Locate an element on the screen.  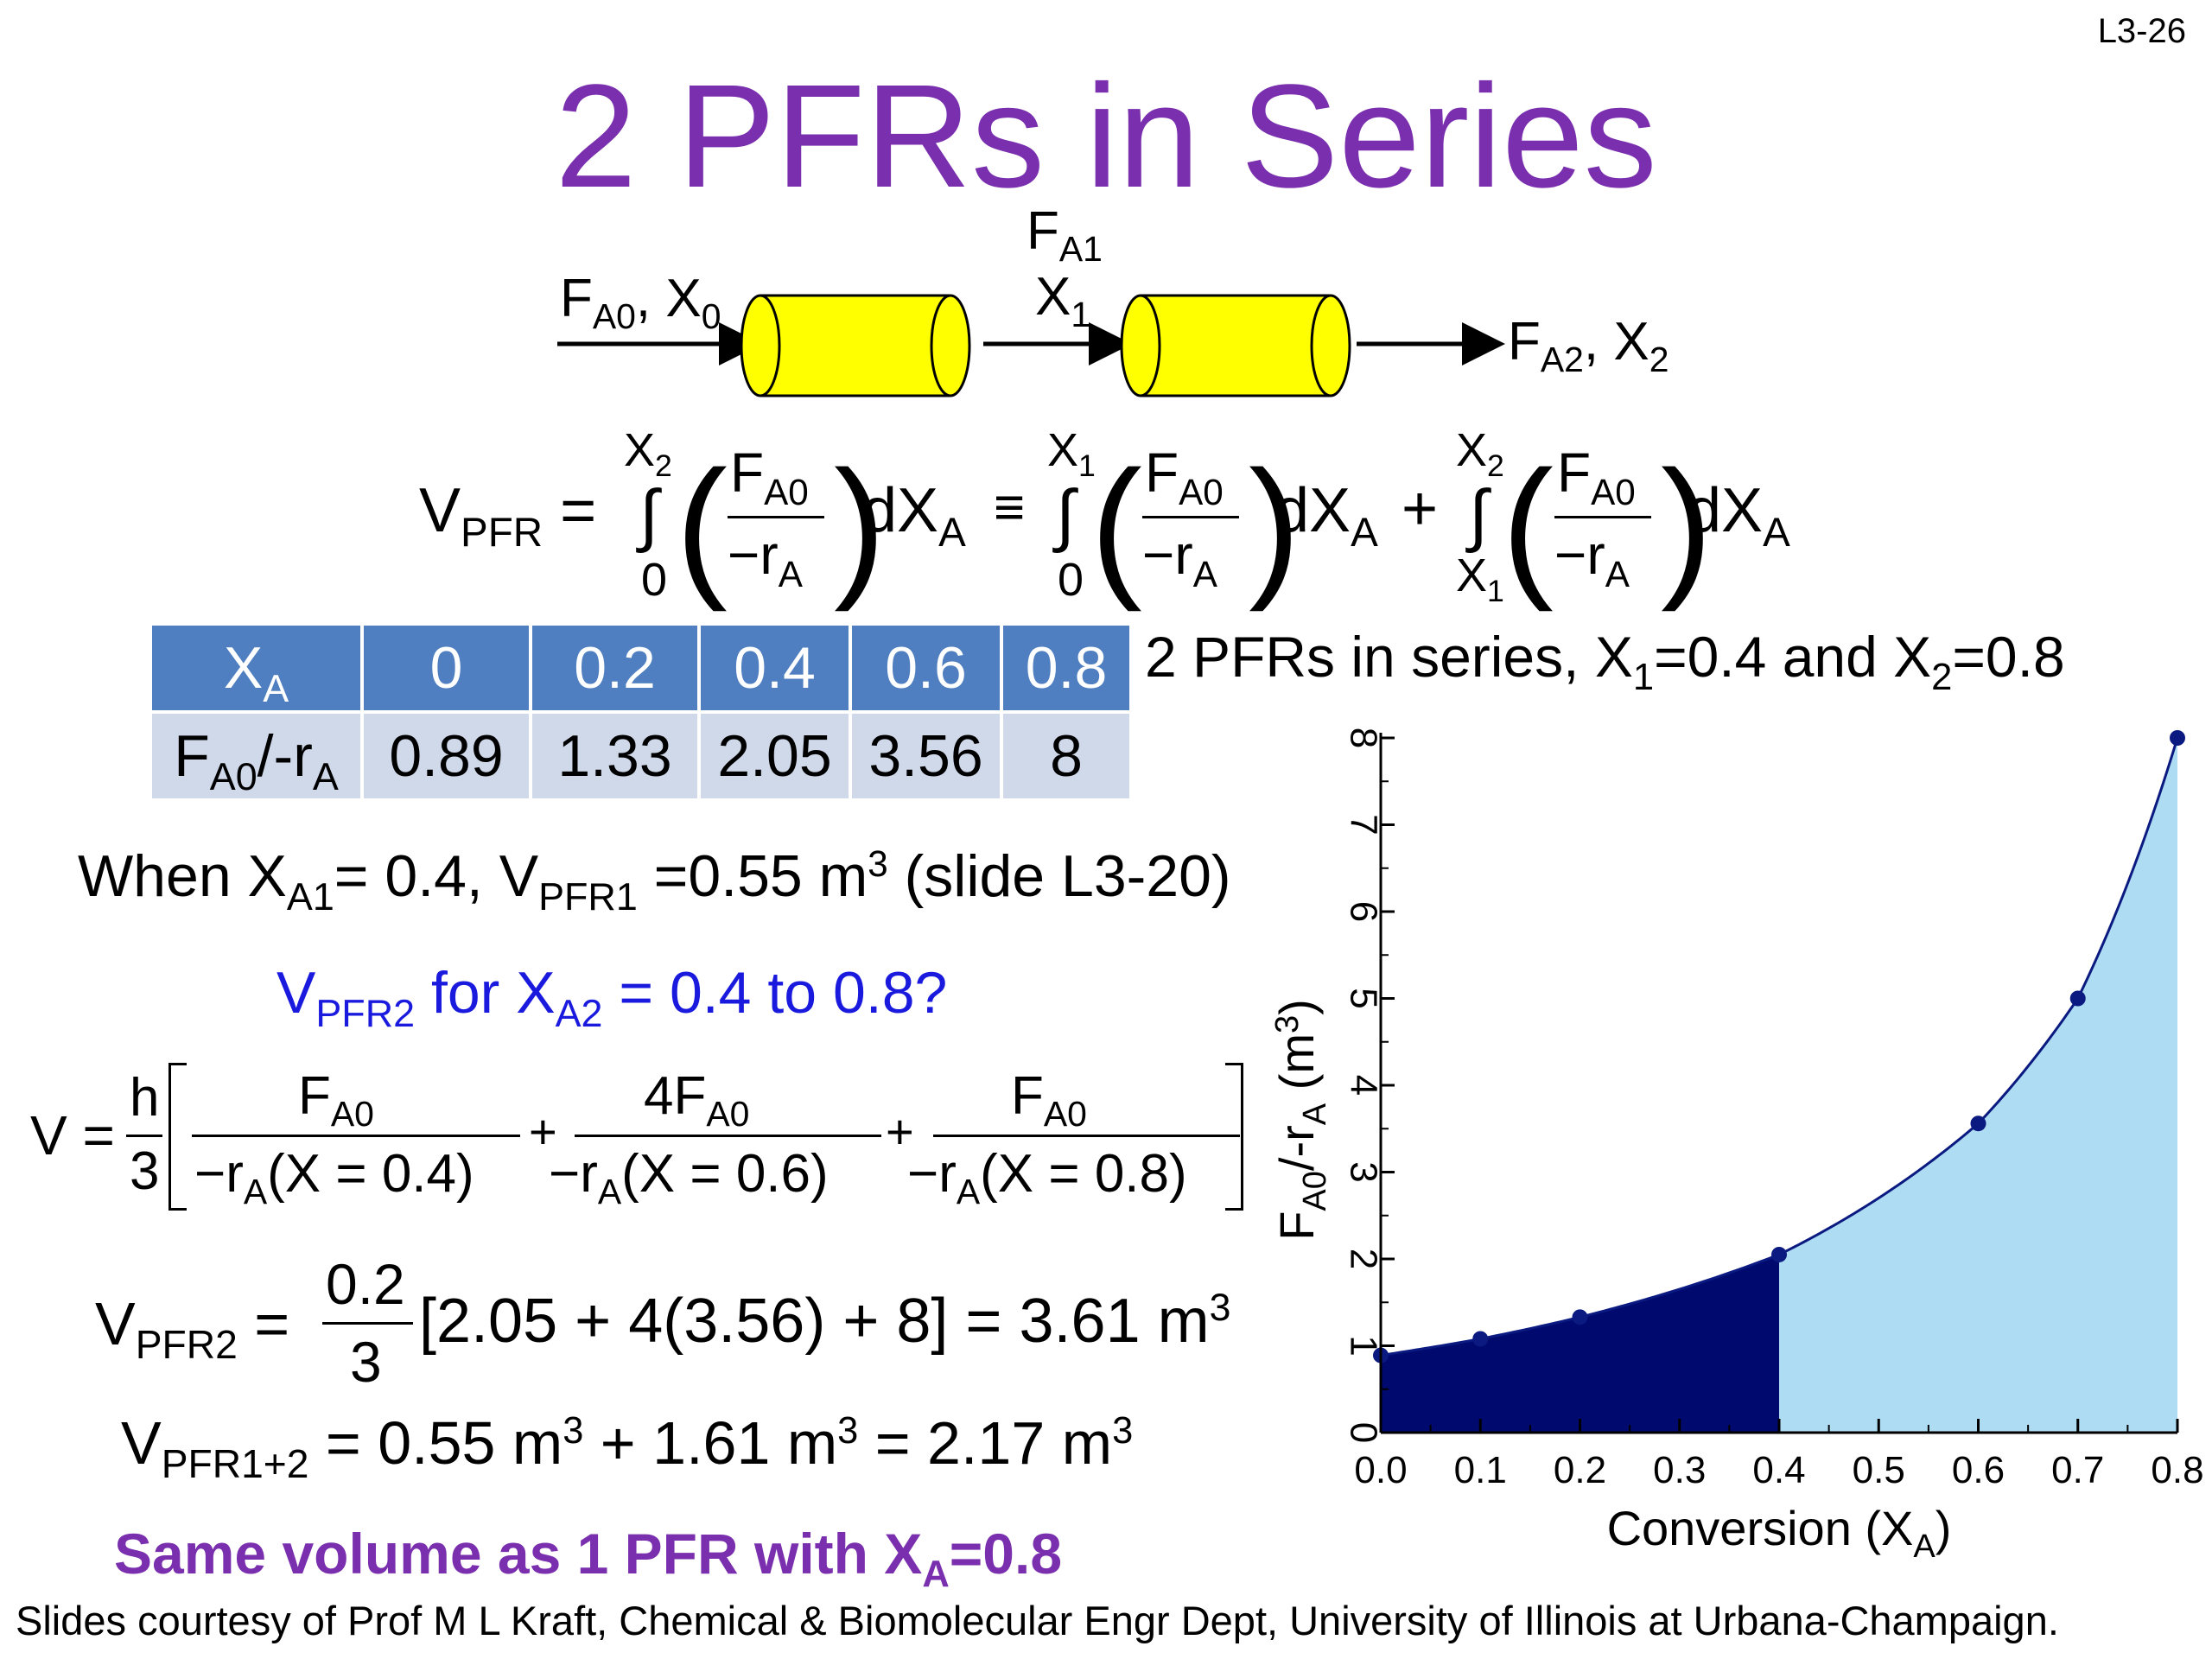
table-cell: 0.8 is located at coordinates (1066, 668).